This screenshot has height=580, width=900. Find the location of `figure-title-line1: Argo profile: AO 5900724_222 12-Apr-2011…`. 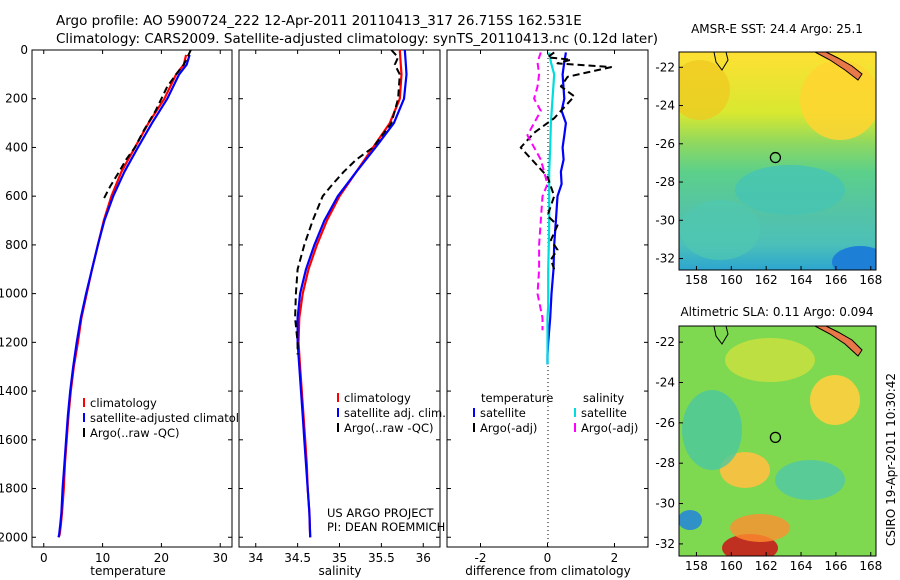

figure-title-line1: Argo profile: AO 5900724_222 12-Apr-2011… is located at coordinates (319, 21).